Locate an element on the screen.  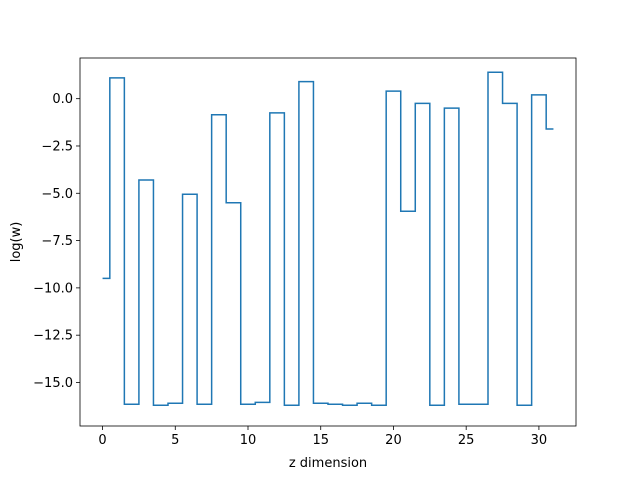
y-tick-label: −7.5 is located at coordinates (57, 241).